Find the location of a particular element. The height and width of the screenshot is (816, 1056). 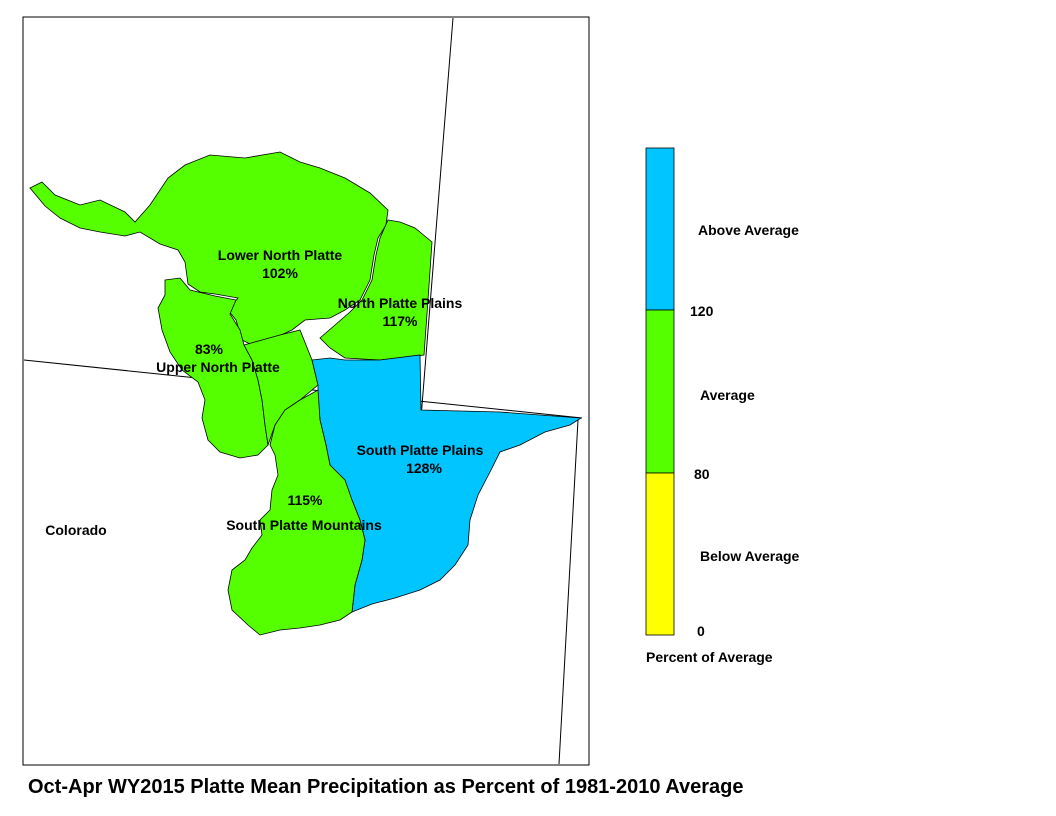

label-south-platte-plains-percent: 128% is located at coordinates (424, 468).